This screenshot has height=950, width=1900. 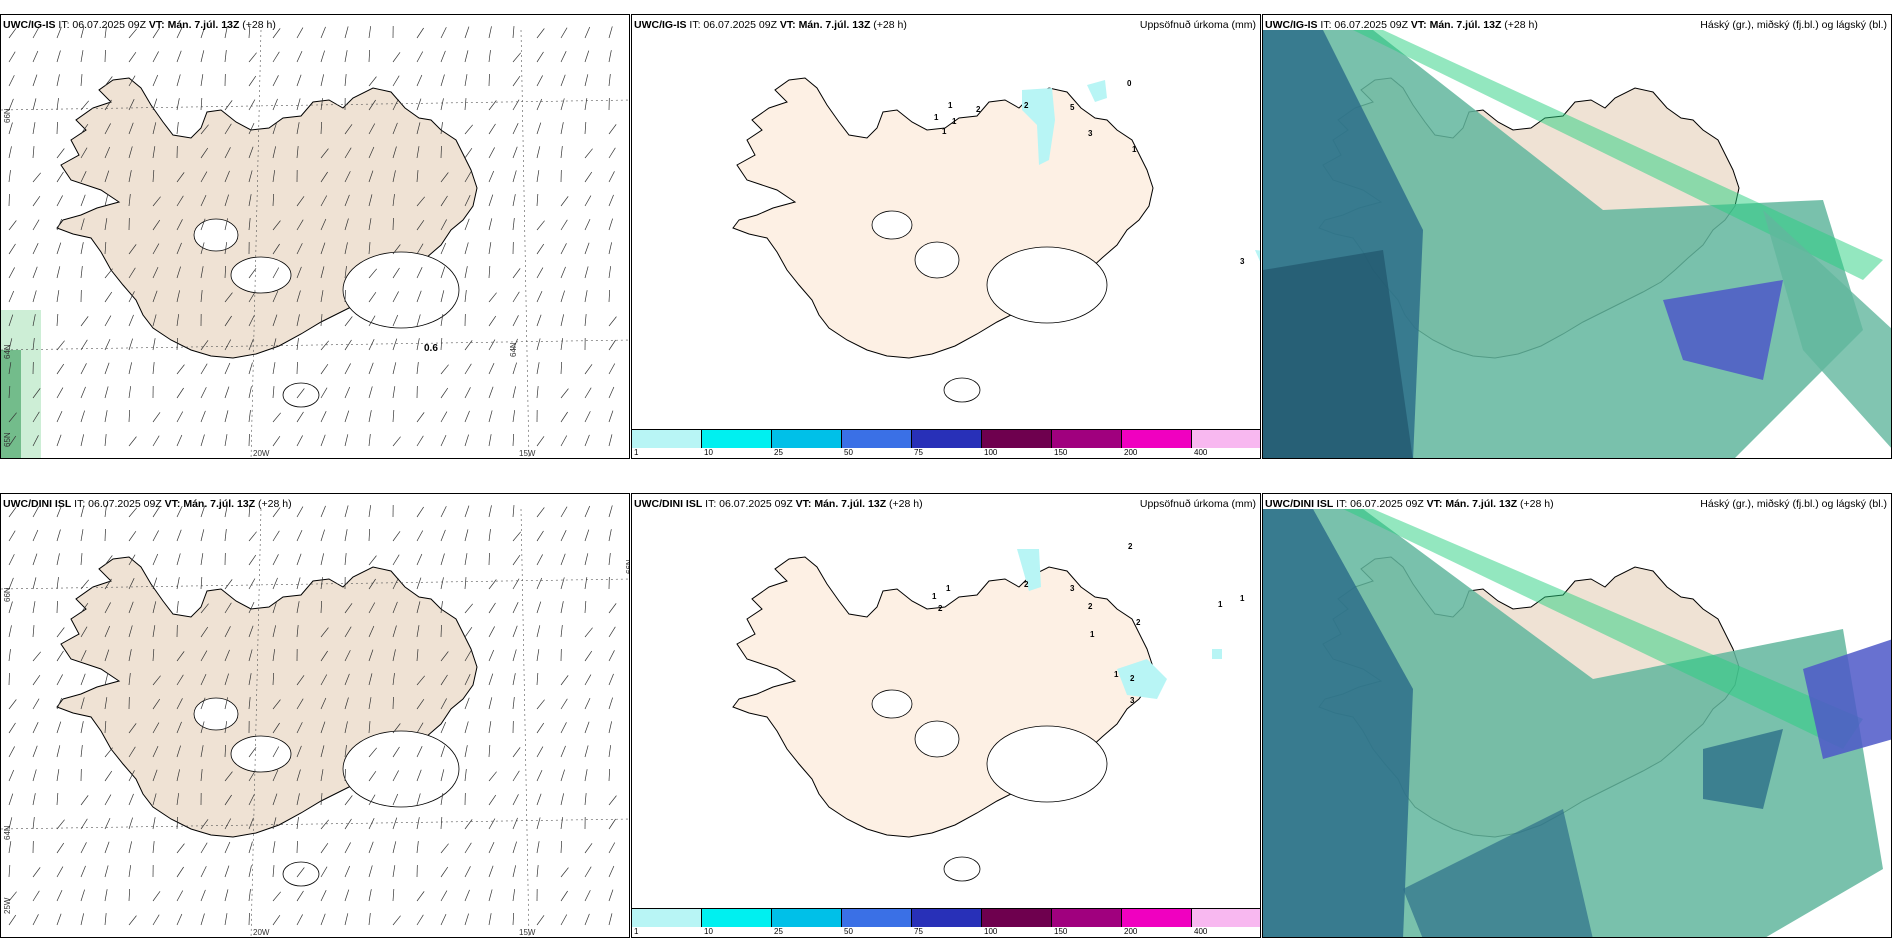 What do you see at coordinates (527, 453) in the screenshot?
I see `lon-label-15w: 15W` at bounding box center [527, 453].